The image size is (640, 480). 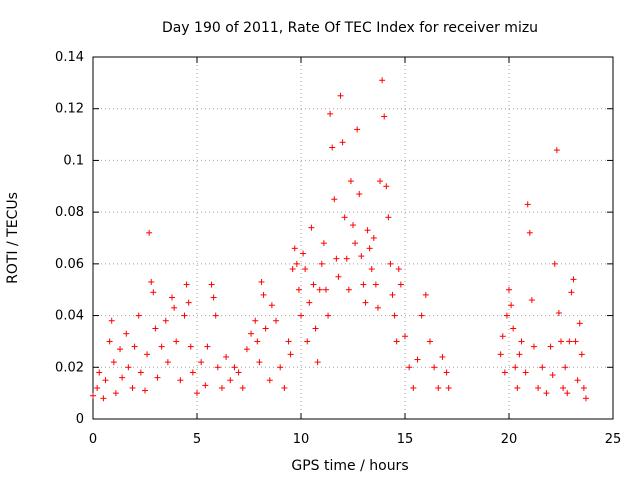 What do you see at coordinates (73, 160) in the screenshot?
I see `y-tick-label: 0.1` at bounding box center [73, 160].